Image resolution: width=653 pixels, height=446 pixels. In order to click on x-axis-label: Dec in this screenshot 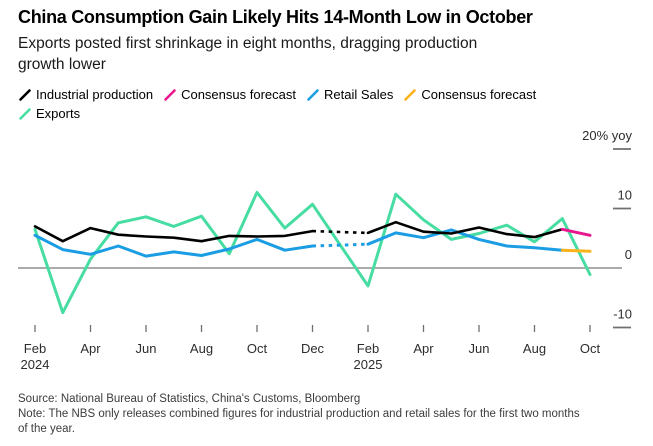, I will do `click(313, 348)`.